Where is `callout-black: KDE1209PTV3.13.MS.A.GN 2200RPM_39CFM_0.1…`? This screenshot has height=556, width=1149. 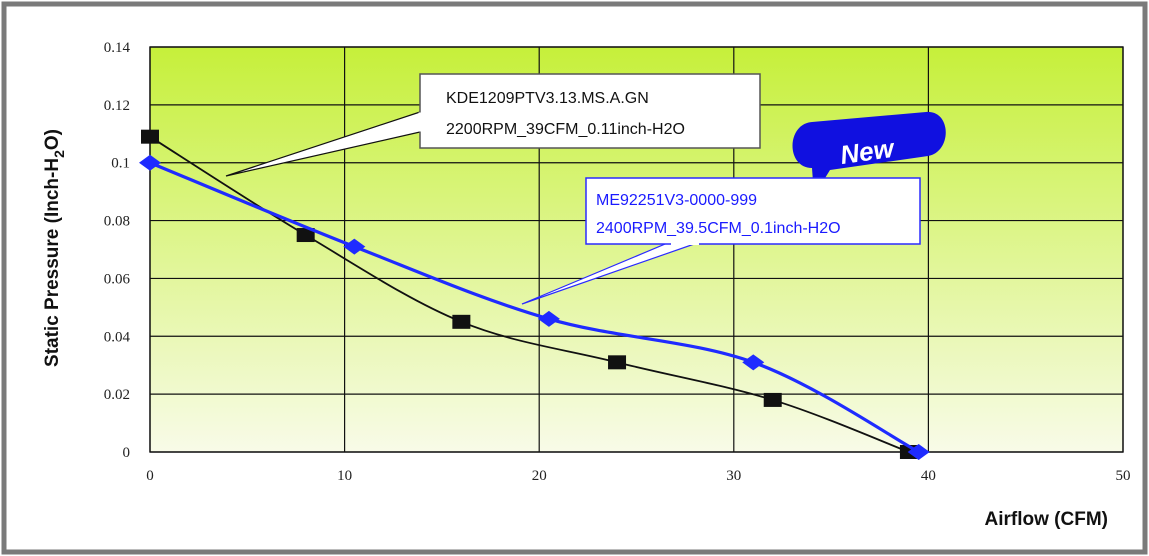
callout-black: KDE1209PTV3.13.MS.A.GN 2200RPM_39CFM_0.1… is located at coordinates (493, 125).